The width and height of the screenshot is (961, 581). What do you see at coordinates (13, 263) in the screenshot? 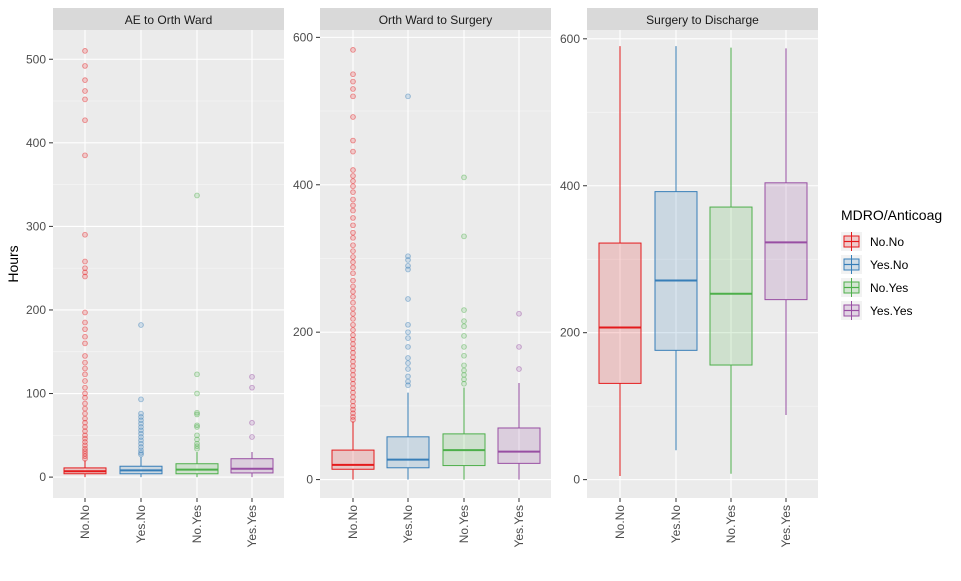
I see `y-axis-title: Hours` at bounding box center [13, 263].